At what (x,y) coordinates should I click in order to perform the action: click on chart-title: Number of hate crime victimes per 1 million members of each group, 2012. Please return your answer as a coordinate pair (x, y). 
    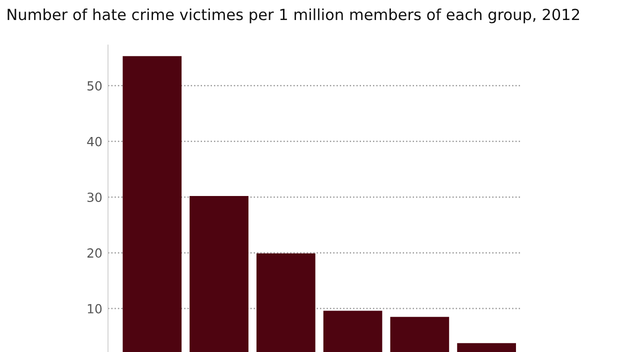
    Looking at the image, I should click on (294, 16).